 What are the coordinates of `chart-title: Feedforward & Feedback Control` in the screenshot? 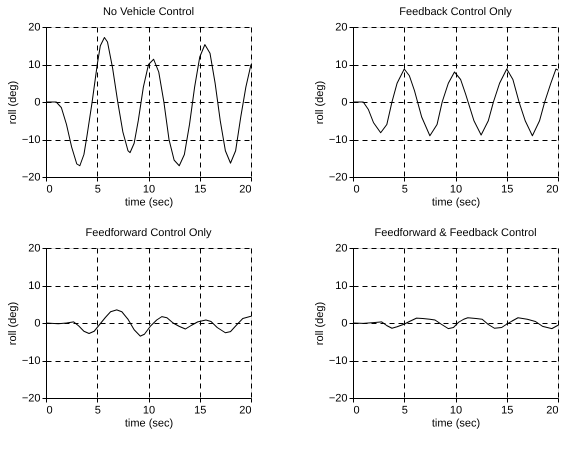 It's located at (455, 233).